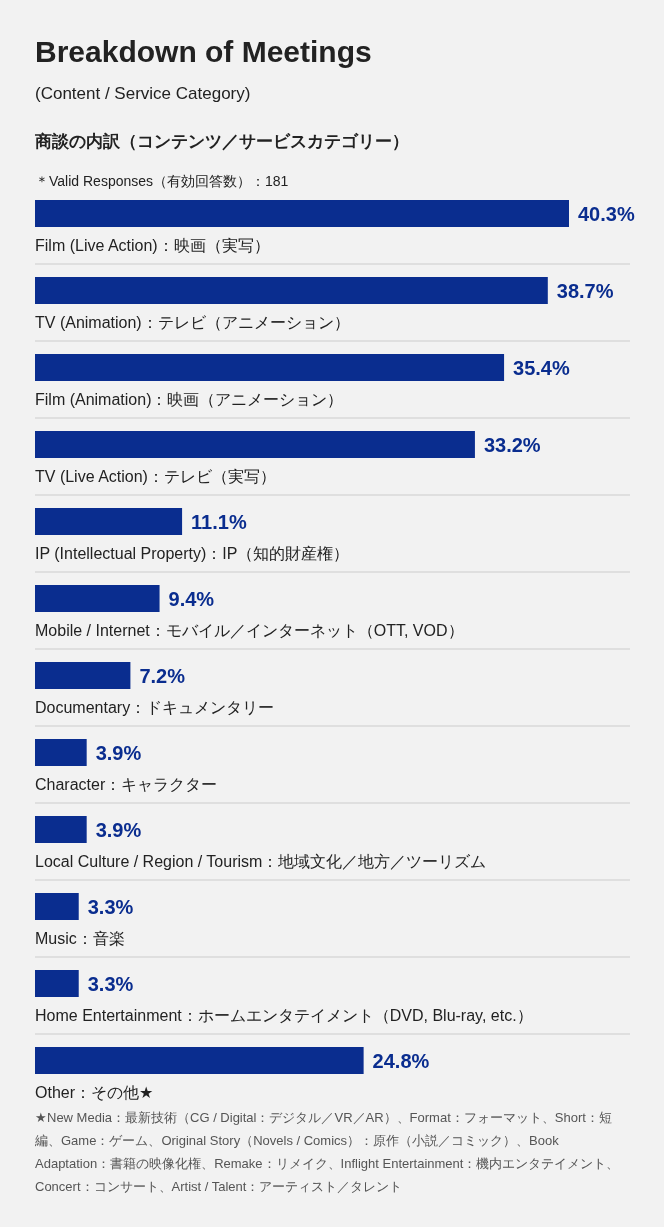 The width and height of the screenshot is (664, 1227). What do you see at coordinates (80, 938) in the screenshot?
I see `y-tick-label: Music：音楽` at bounding box center [80, 938].